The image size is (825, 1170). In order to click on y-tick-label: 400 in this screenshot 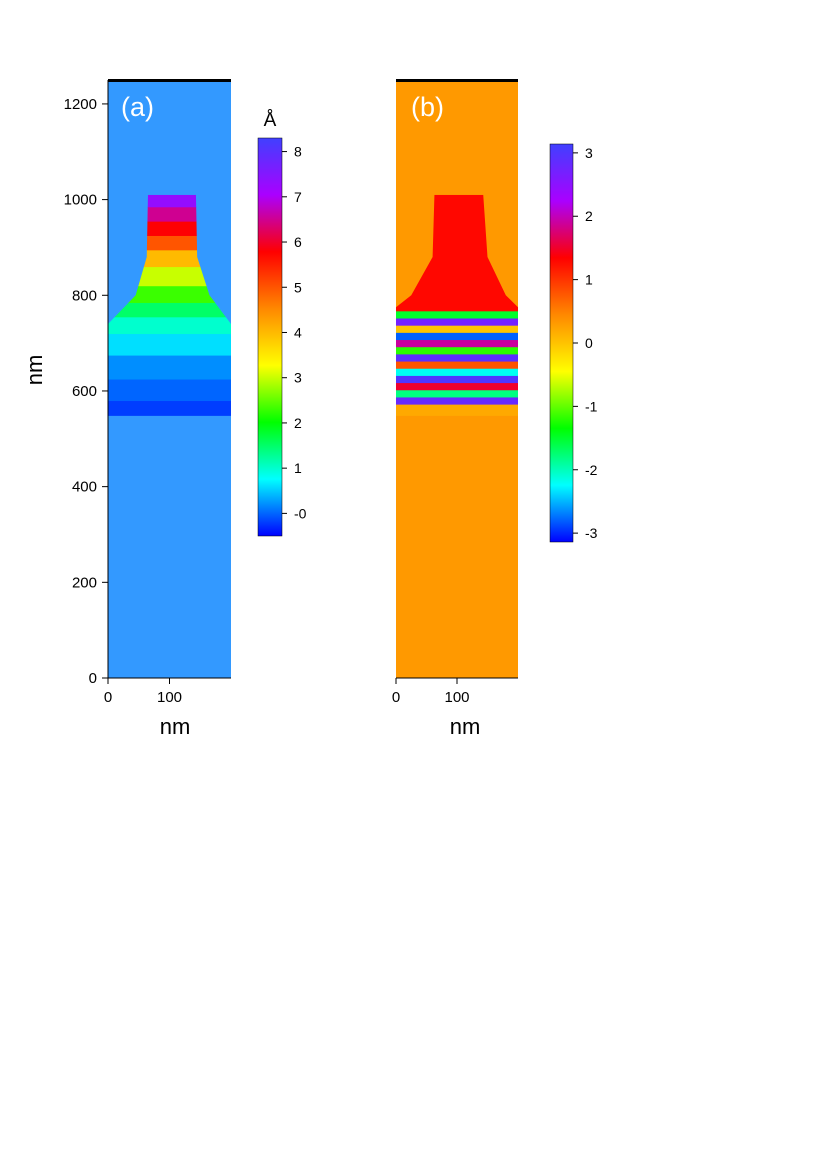, I will do `click(84, 487)`.